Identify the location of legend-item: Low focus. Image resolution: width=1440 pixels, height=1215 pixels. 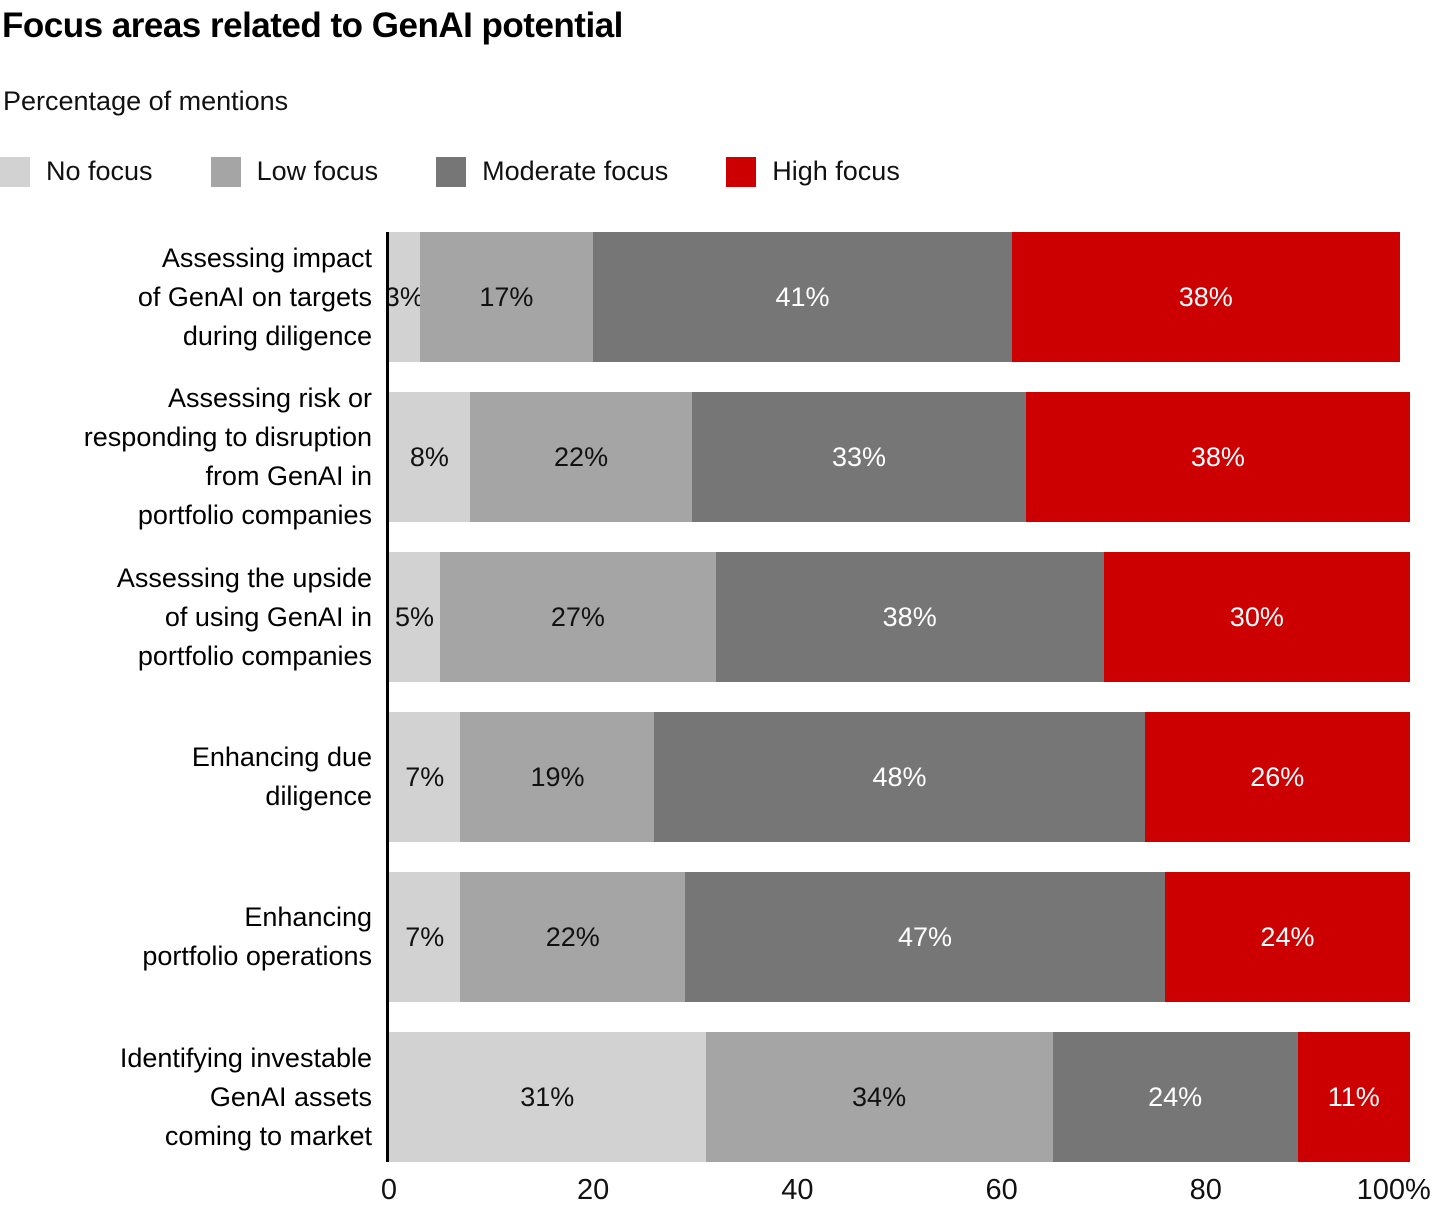
(294, 171).